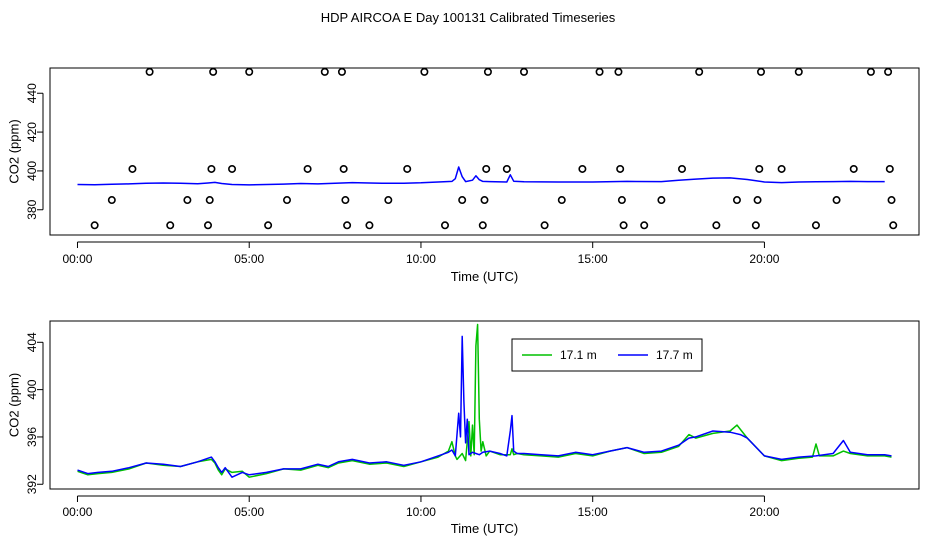 The height and width of the screenshot is (540, 936). Describe the element at coordinates (32, 209) in the screenshot. I see `y-tick-label: 380` at that location.